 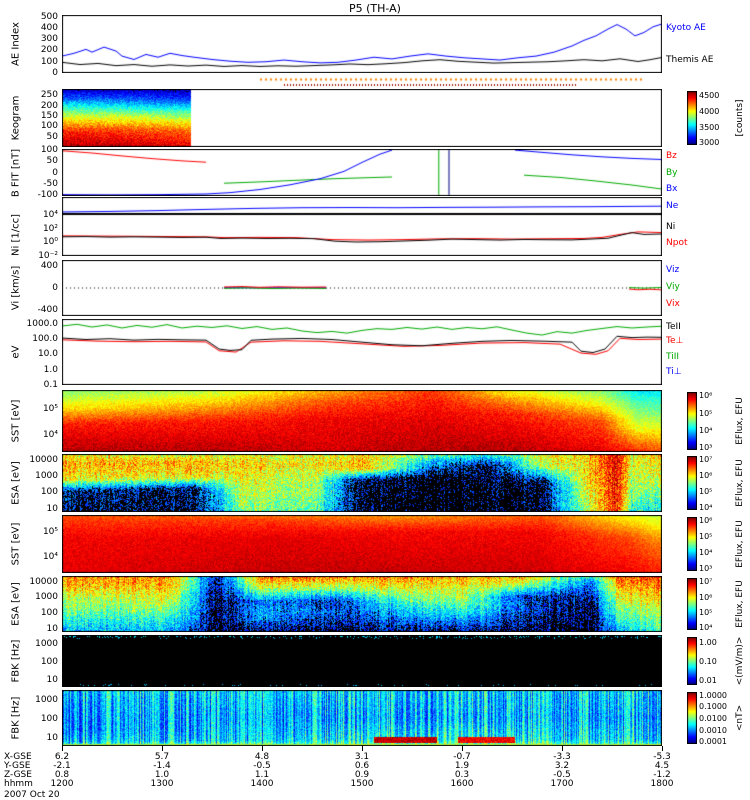 What do you see at coordinates (706, 507) in the screenshot?
I see `esa_i-colorbar-tick: 10⁴` at bounding box center [706, 507].